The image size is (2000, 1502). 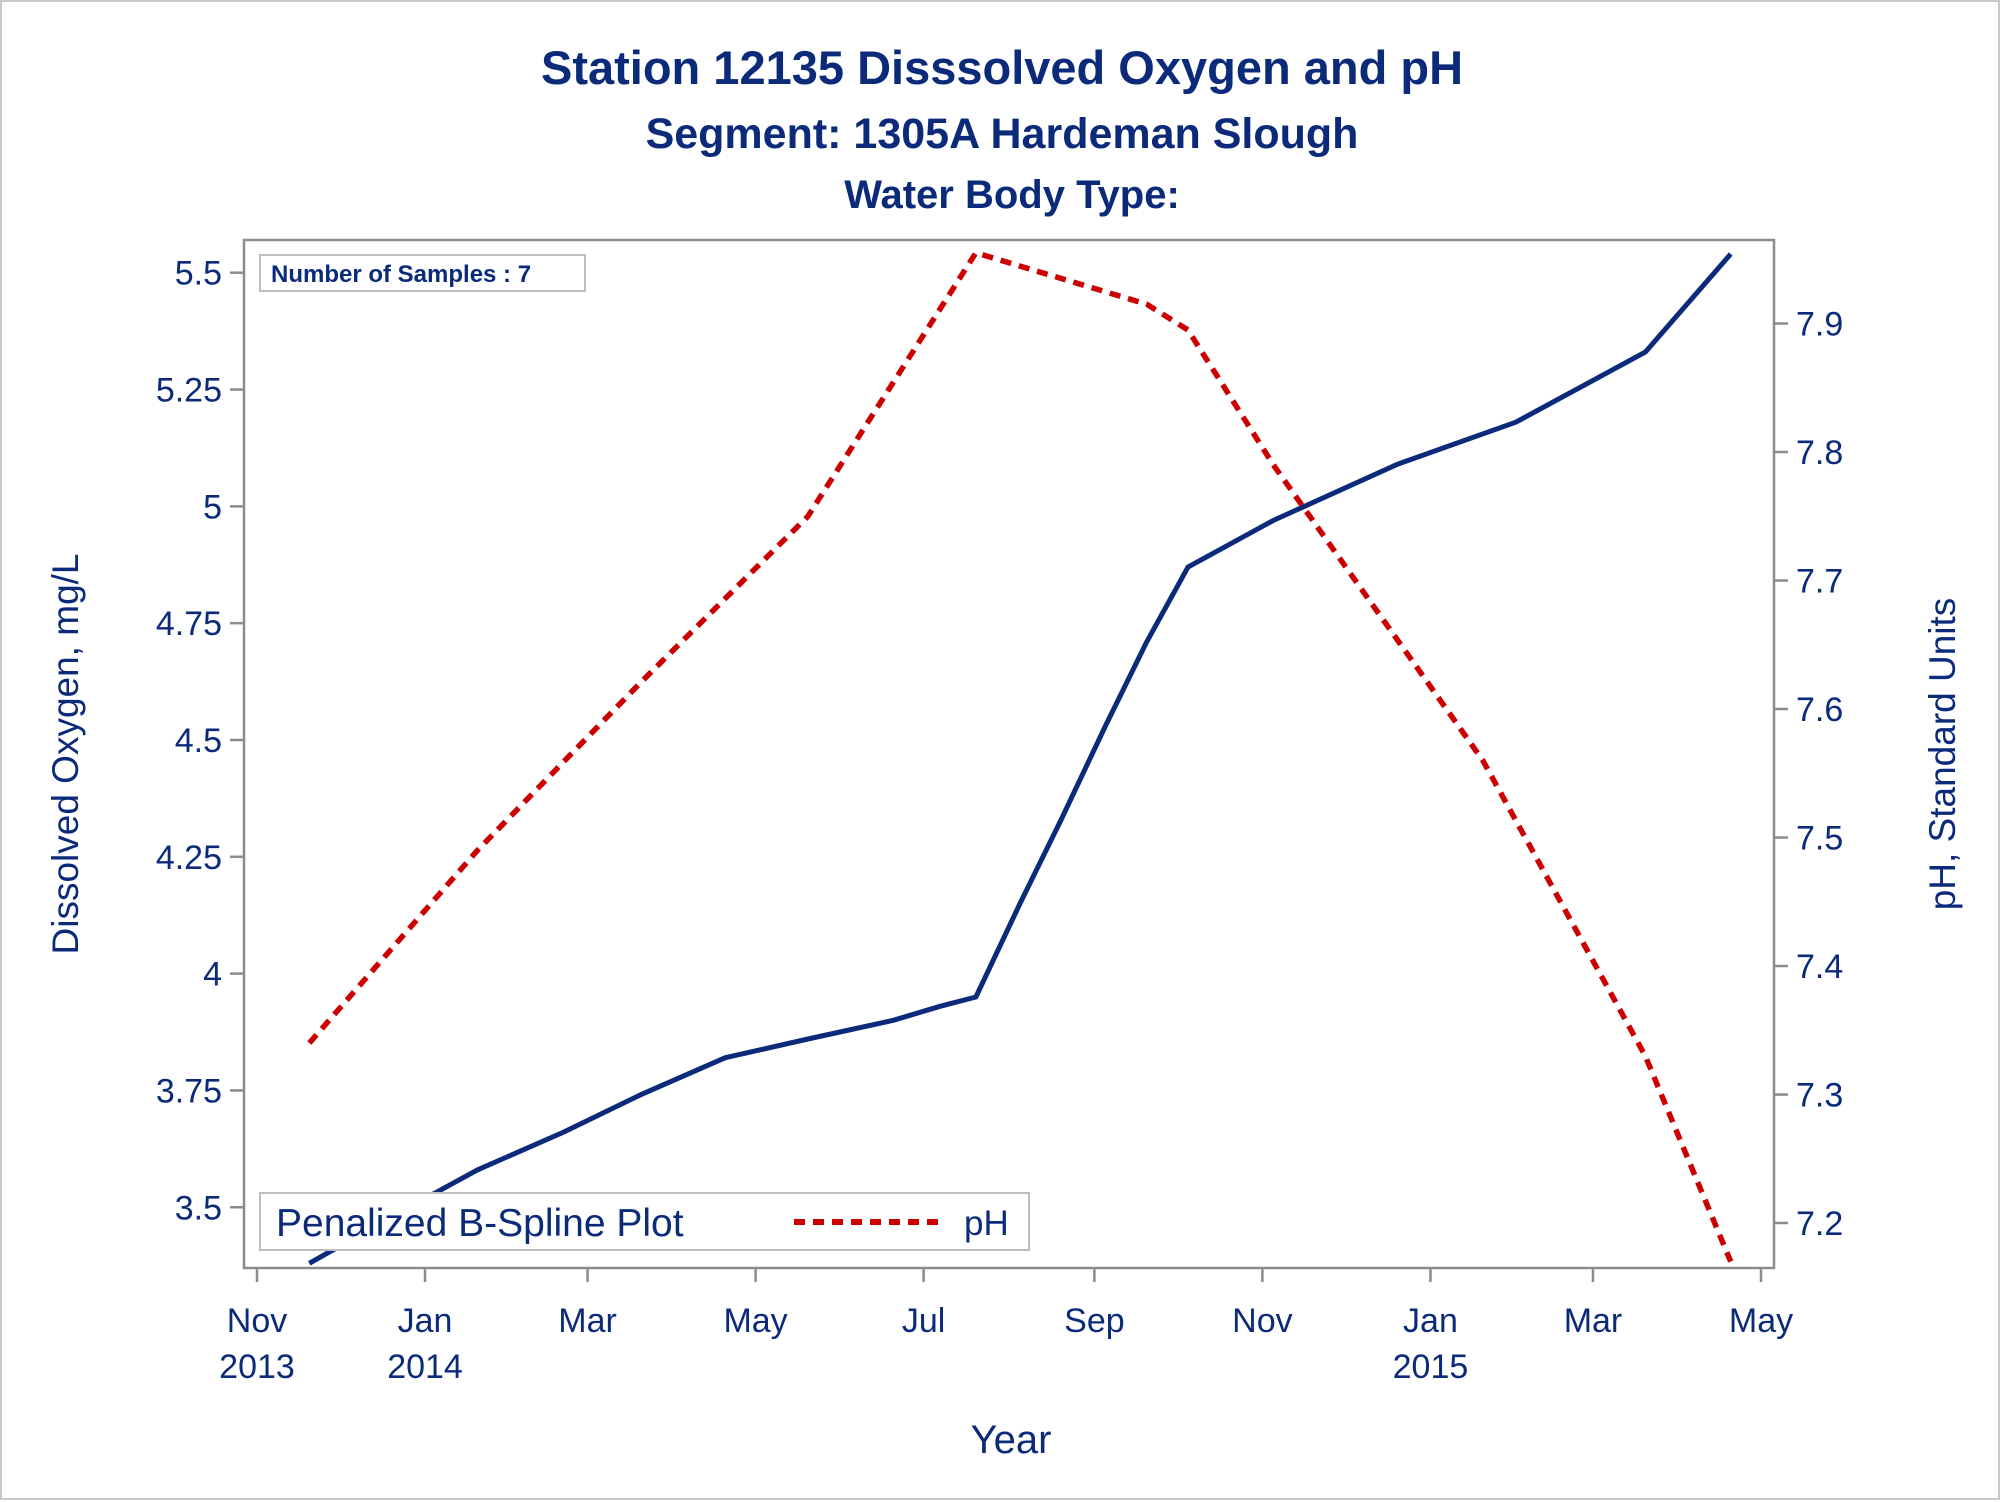 What do you see at coordinates (1011, 1440) in the screenshot?
I see `x-axis-label: Year` at bounding box center [1011, 1440].